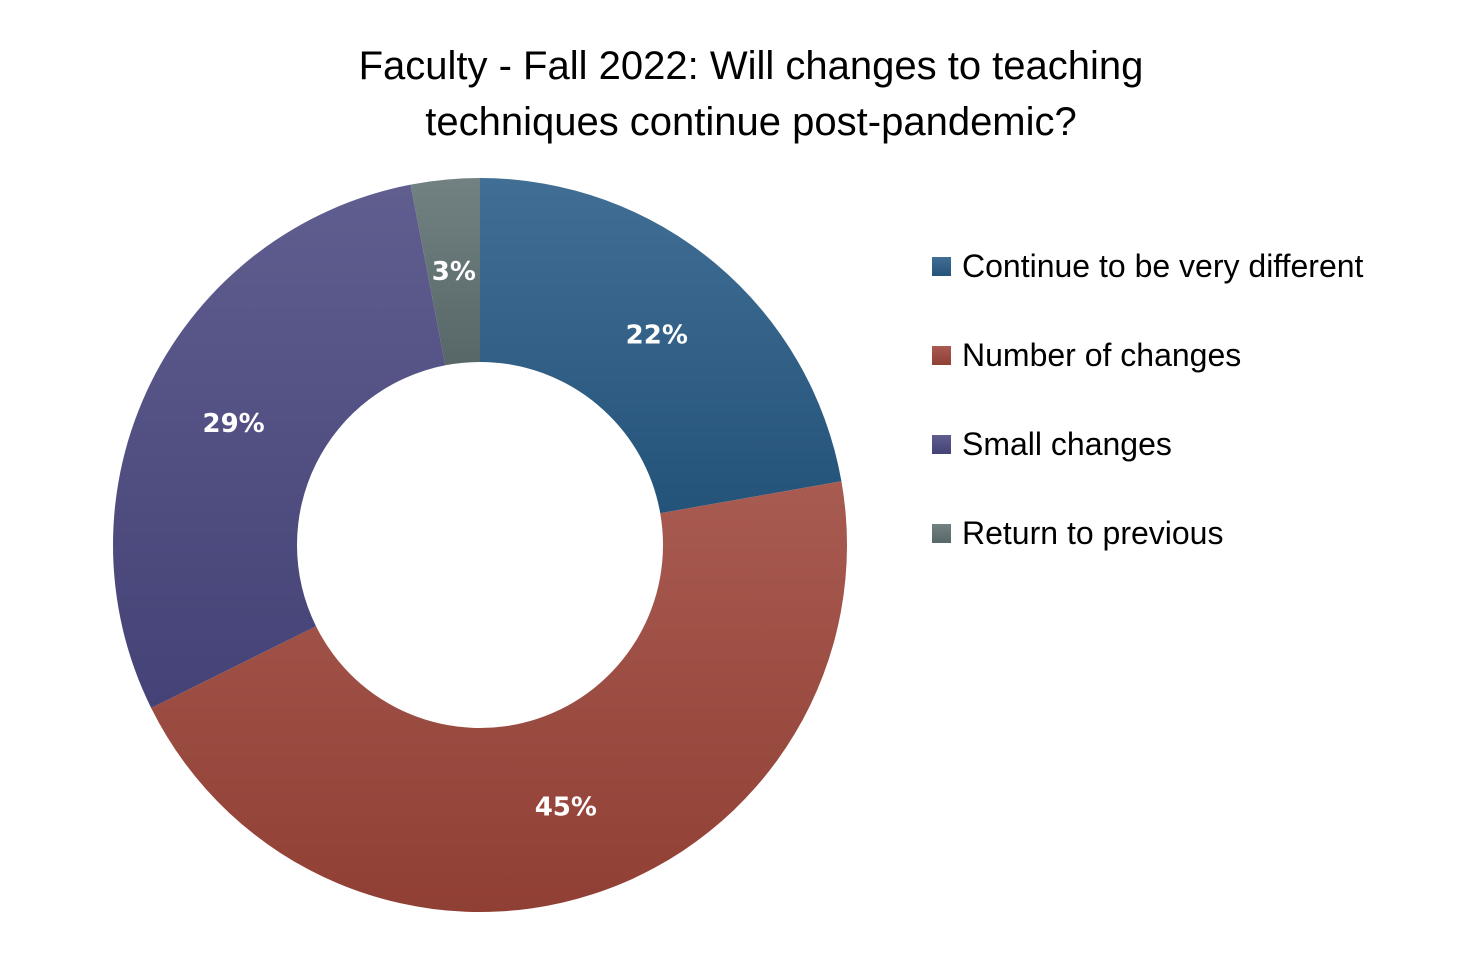  What do you see at coordinates (454, 272) in the screenshot?
I see `data-label: 3%` at bounding box center [454, 272].